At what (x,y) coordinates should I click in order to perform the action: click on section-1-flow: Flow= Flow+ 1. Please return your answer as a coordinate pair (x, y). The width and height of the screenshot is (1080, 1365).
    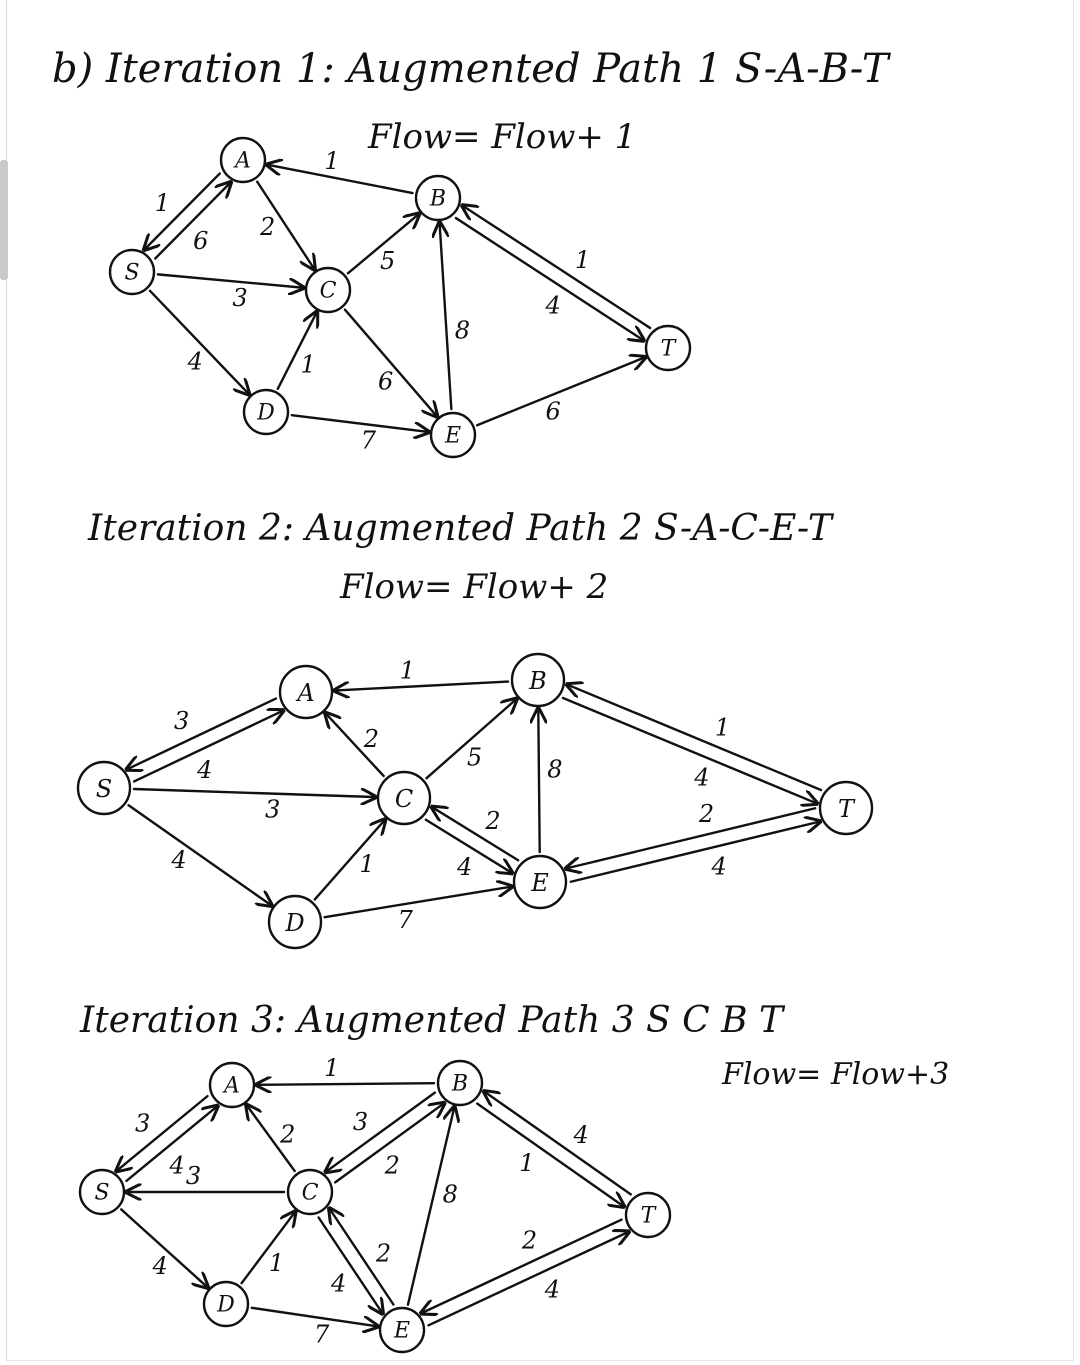
    Looking at the image, I should click on (501, 137).